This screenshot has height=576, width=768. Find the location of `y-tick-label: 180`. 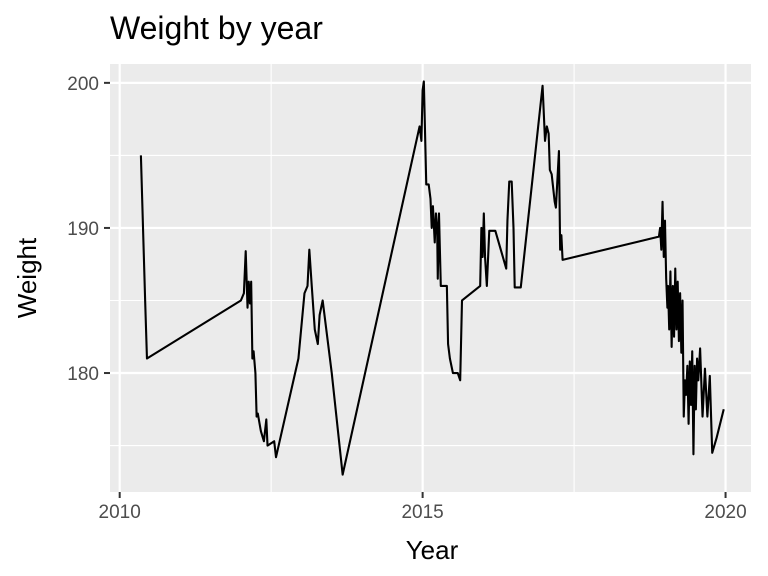

y-tick-label: 180 is located at coordinates (83, 374).